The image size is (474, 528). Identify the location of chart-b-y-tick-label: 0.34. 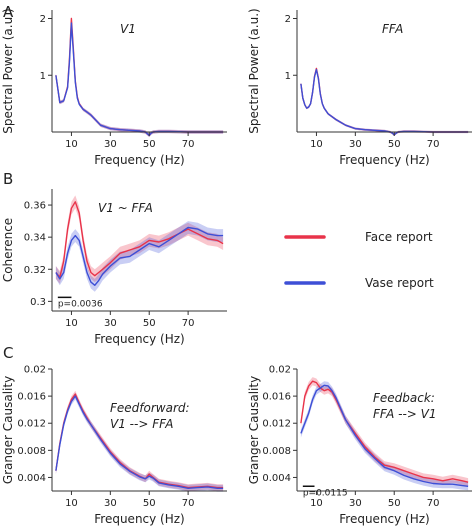
(35, 238).